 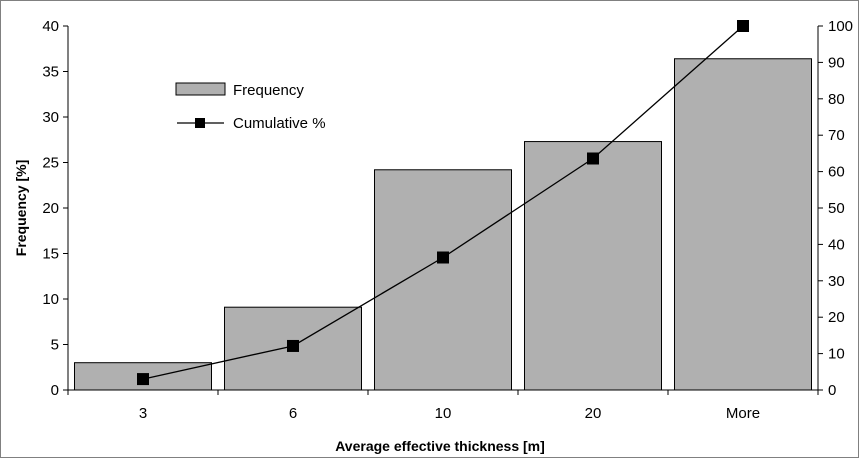 I want to click on y2-tick-label: 40, so click(x=836, y=244).